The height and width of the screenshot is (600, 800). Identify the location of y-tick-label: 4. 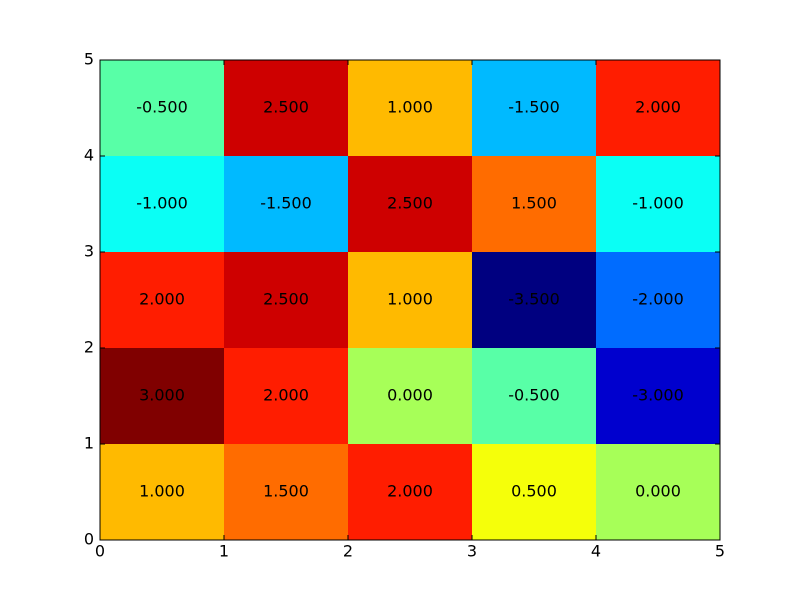
(89, 155).